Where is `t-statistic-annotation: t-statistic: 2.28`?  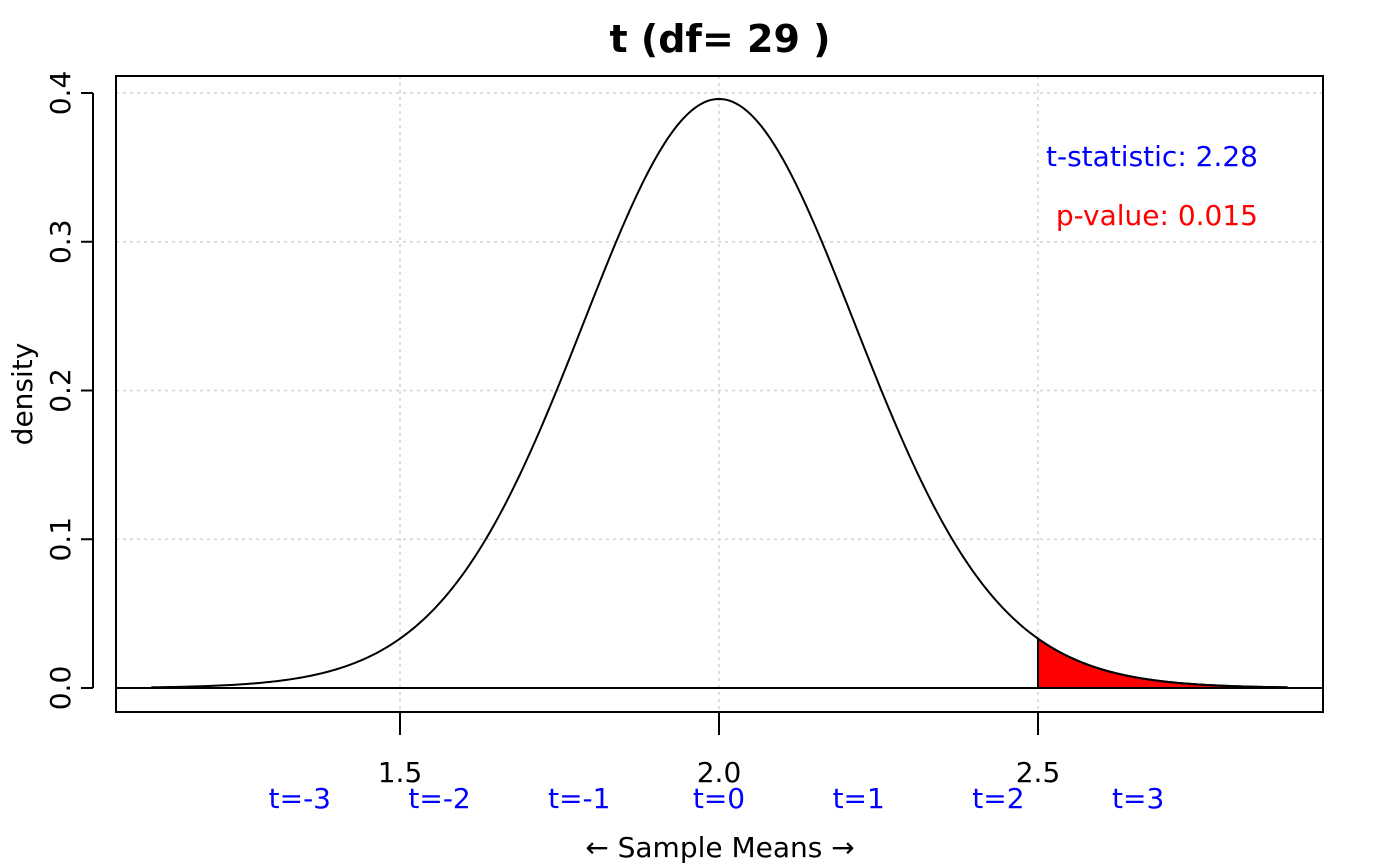 t-statistic-annotation: t-statistic: 2.28 is located at coordinates (1152, 156).